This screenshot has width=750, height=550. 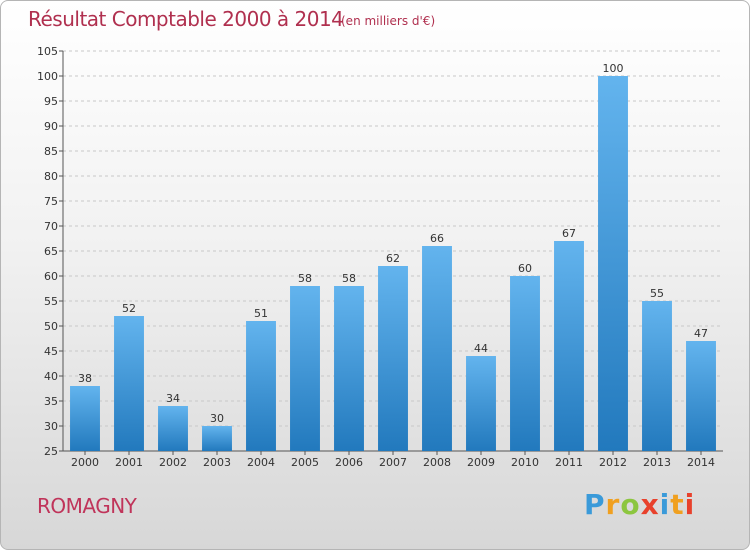 I want to click on x-tick-label-2010: 2010, so click(x=525, y=462).